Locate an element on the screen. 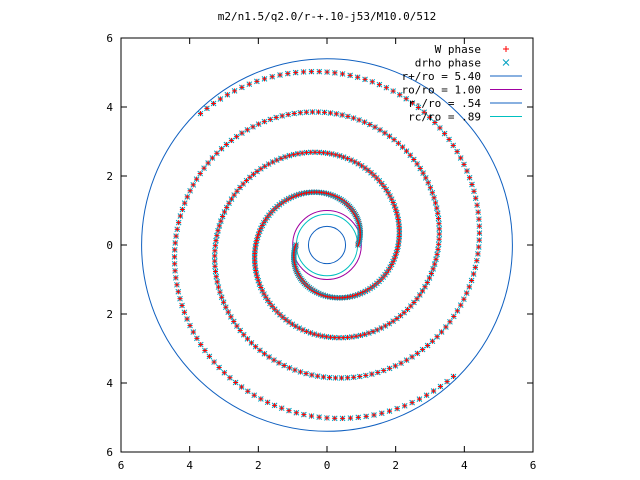  legend-plus-marker is located at coordinates (506, 49).